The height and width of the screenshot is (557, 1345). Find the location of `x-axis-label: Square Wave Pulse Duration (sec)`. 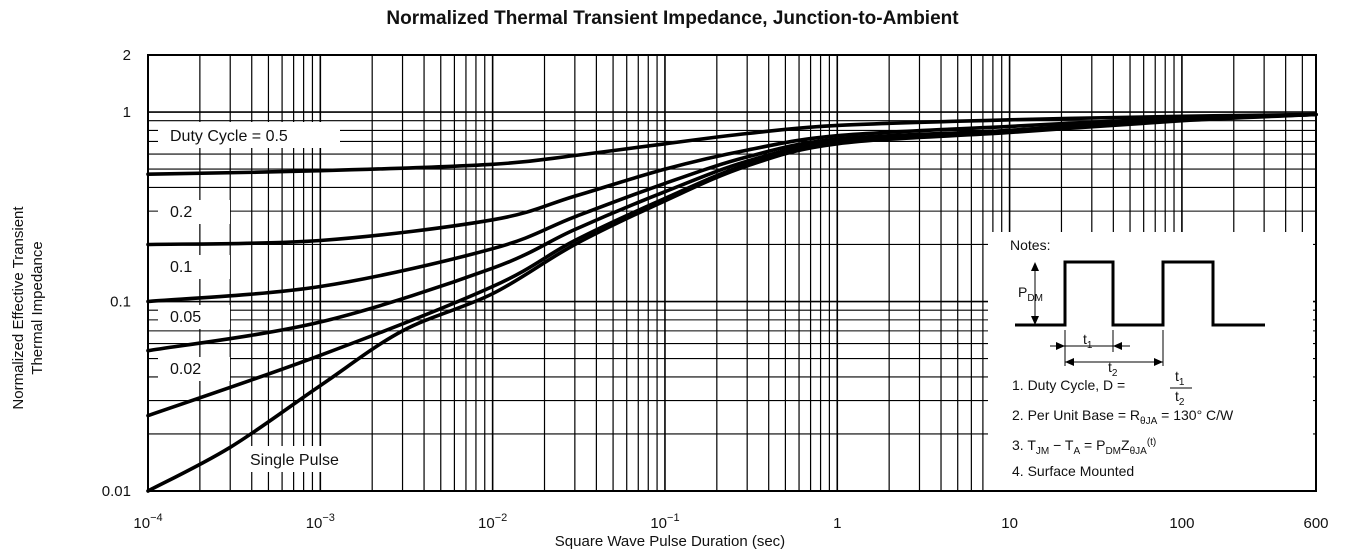

x-axis-label: Square Wave Pulse Duration (sec) is located at coordinates (670, 541).